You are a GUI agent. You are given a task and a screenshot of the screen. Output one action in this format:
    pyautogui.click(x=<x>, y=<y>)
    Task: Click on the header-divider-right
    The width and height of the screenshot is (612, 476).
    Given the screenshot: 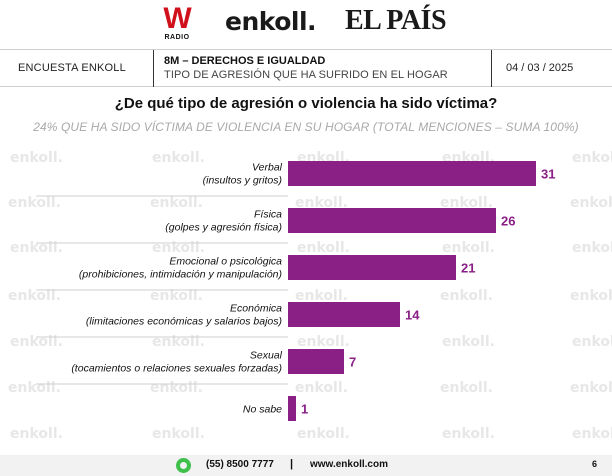 What is the action you would take?
    pyautogui.click(x=491, y=68)
    